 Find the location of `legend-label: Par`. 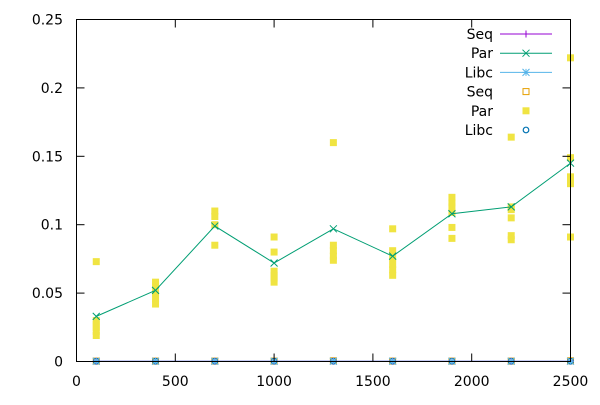

legend-label: Par is located at coordinates (482, 112).